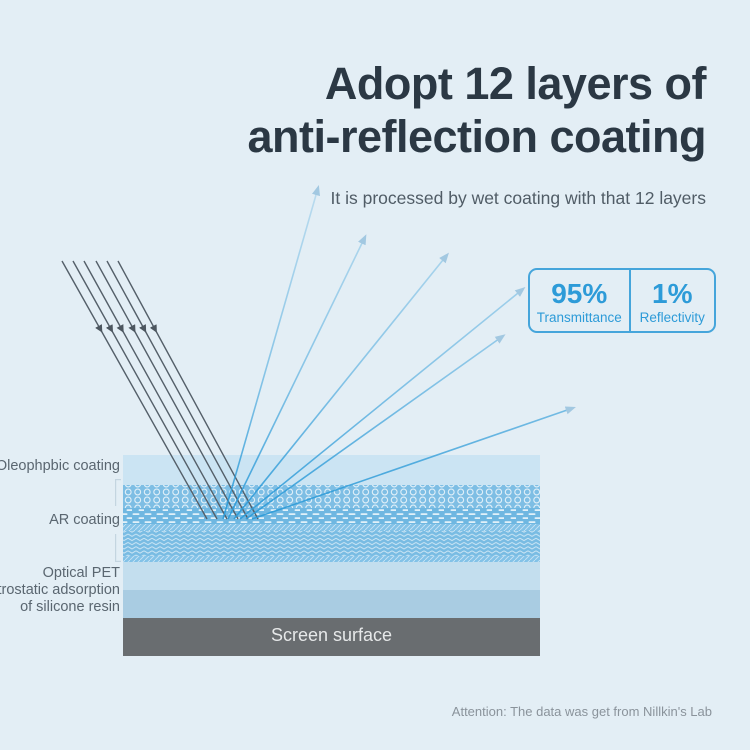  What do you see at coordinates (579, 293) in the screenshot?
I see `transmittance-value: 95%` at bounding box center [579, 293].